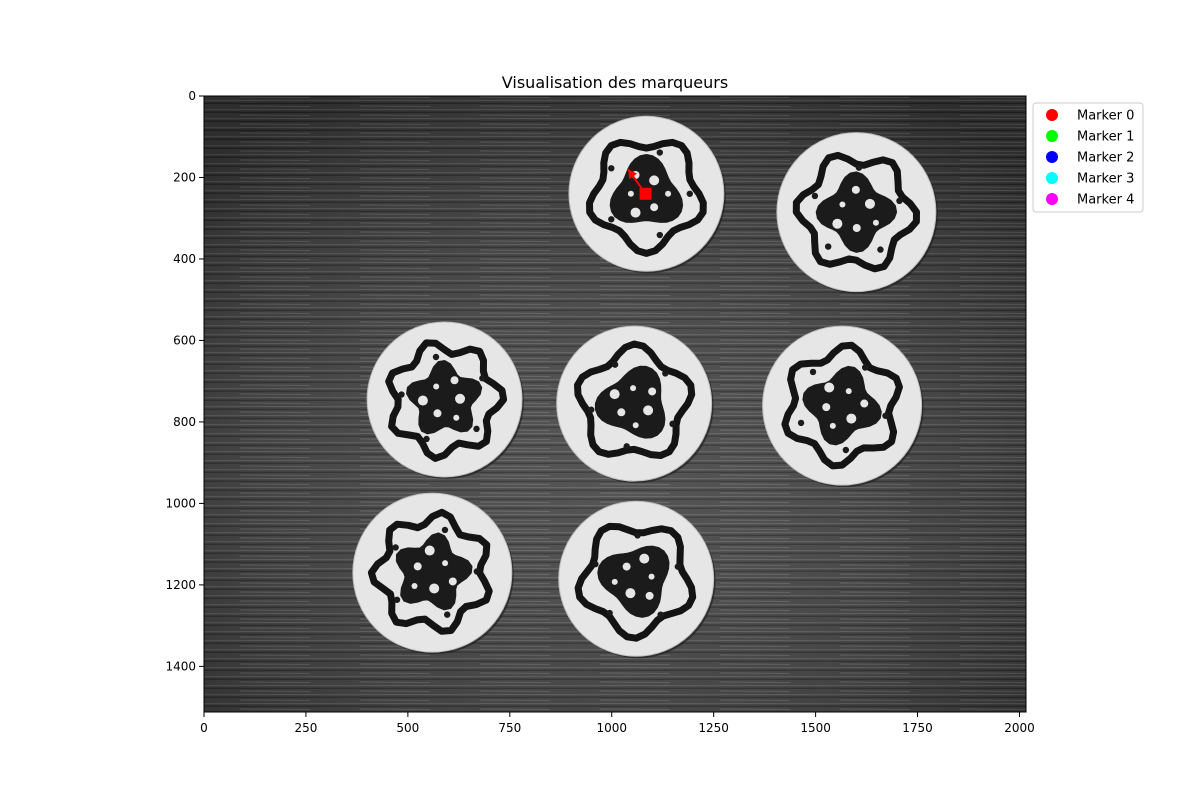  I want to click on y-tick-label: 400, so click(184, 259).